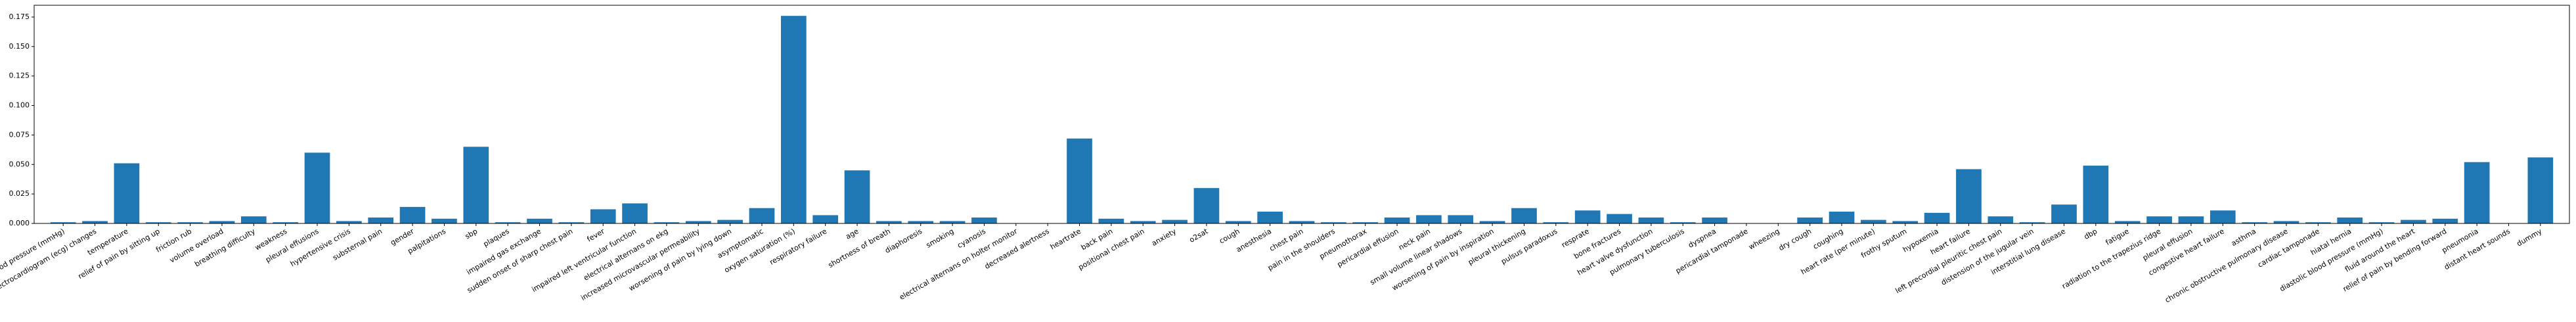 This screenshot has width=2576, height=322. I want to click on x-tick-label: o2sat, so click(1199, 235).